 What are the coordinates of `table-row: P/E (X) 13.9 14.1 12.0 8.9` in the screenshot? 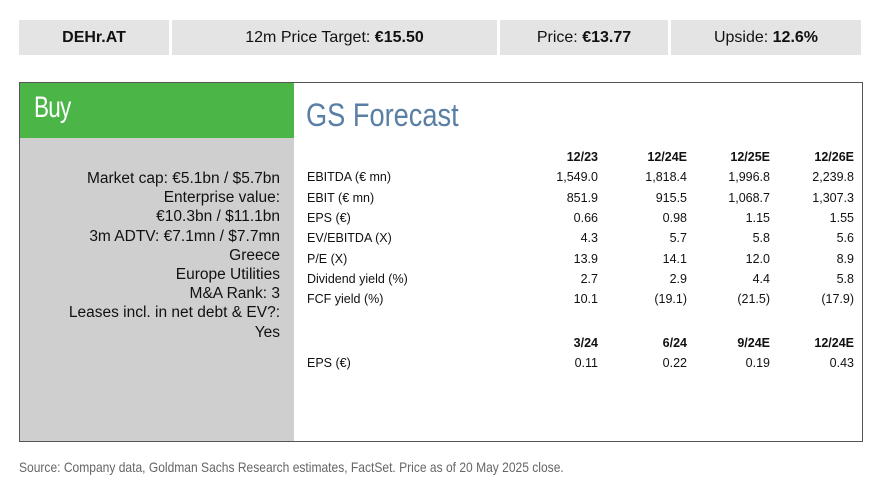 It's located at (580, 258).